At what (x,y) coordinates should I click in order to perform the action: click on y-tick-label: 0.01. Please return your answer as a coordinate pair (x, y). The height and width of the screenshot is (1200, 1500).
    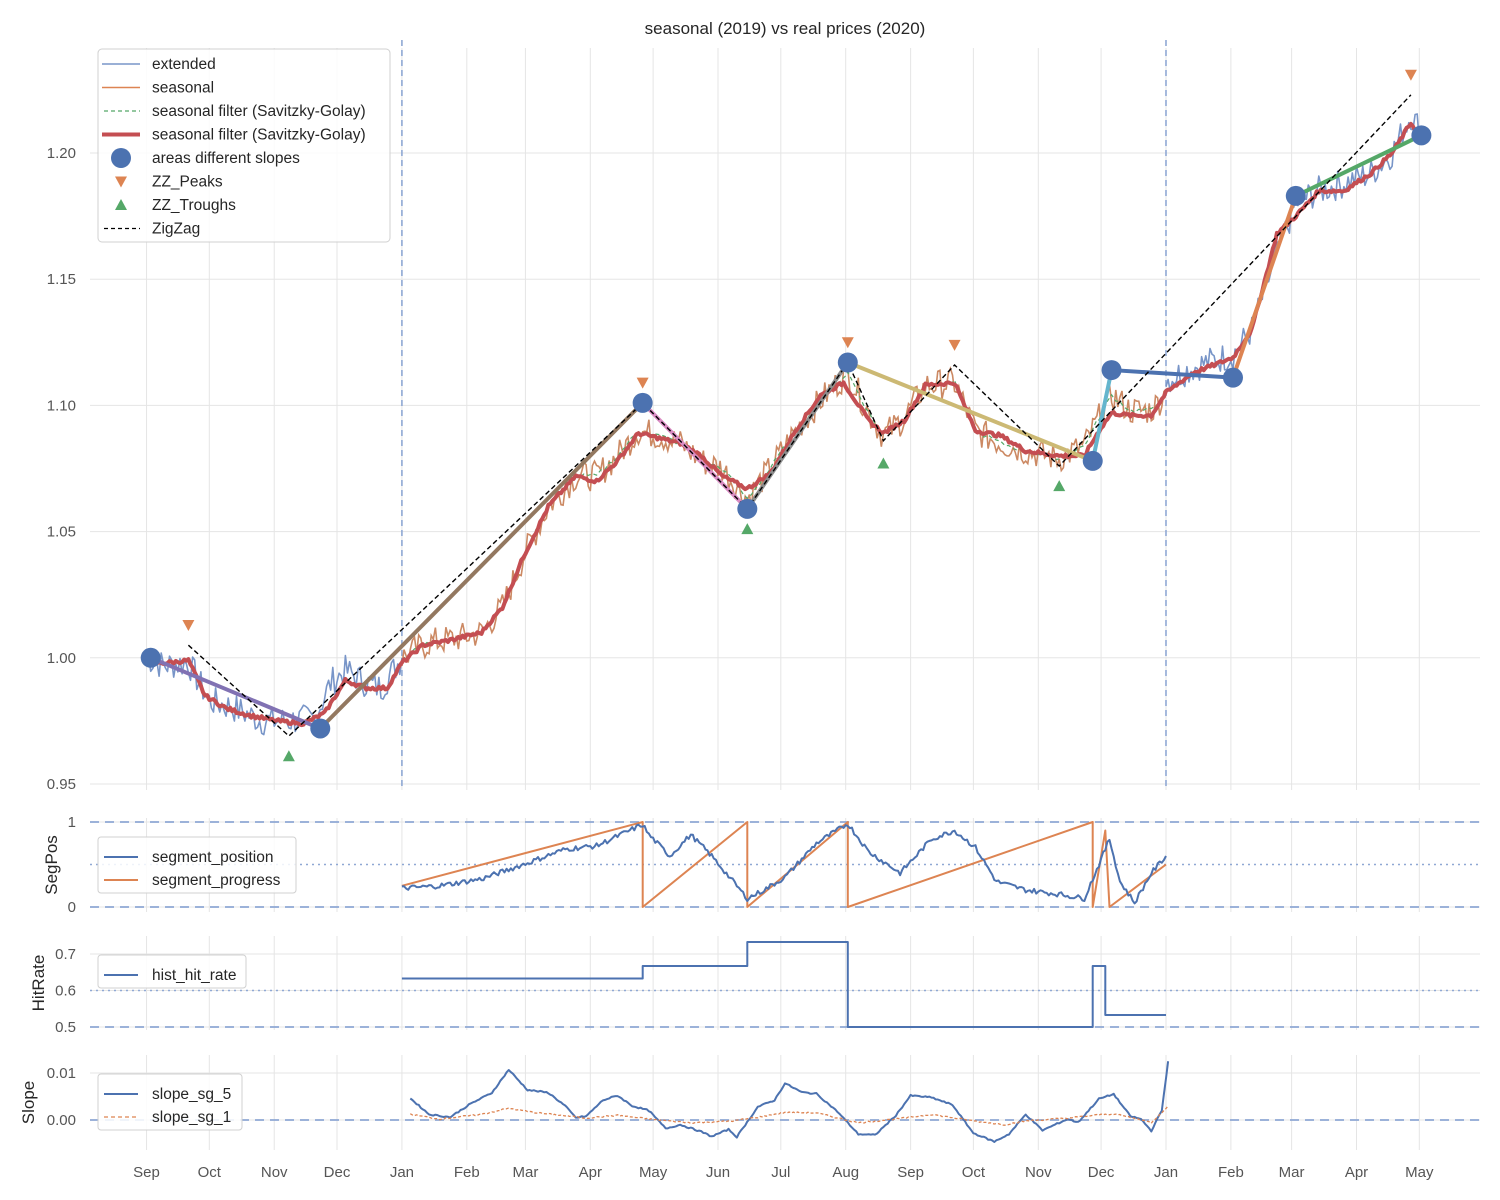
    Looking at the image, I should click on (61, 1073).